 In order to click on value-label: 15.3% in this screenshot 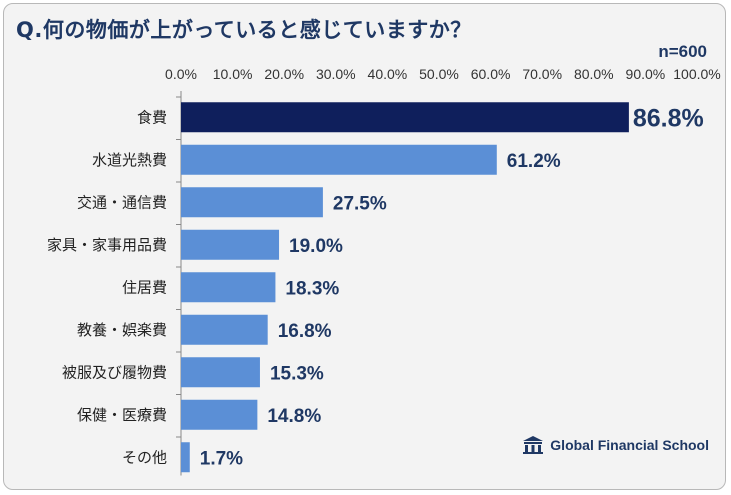, I will do `click(297, 373)`.